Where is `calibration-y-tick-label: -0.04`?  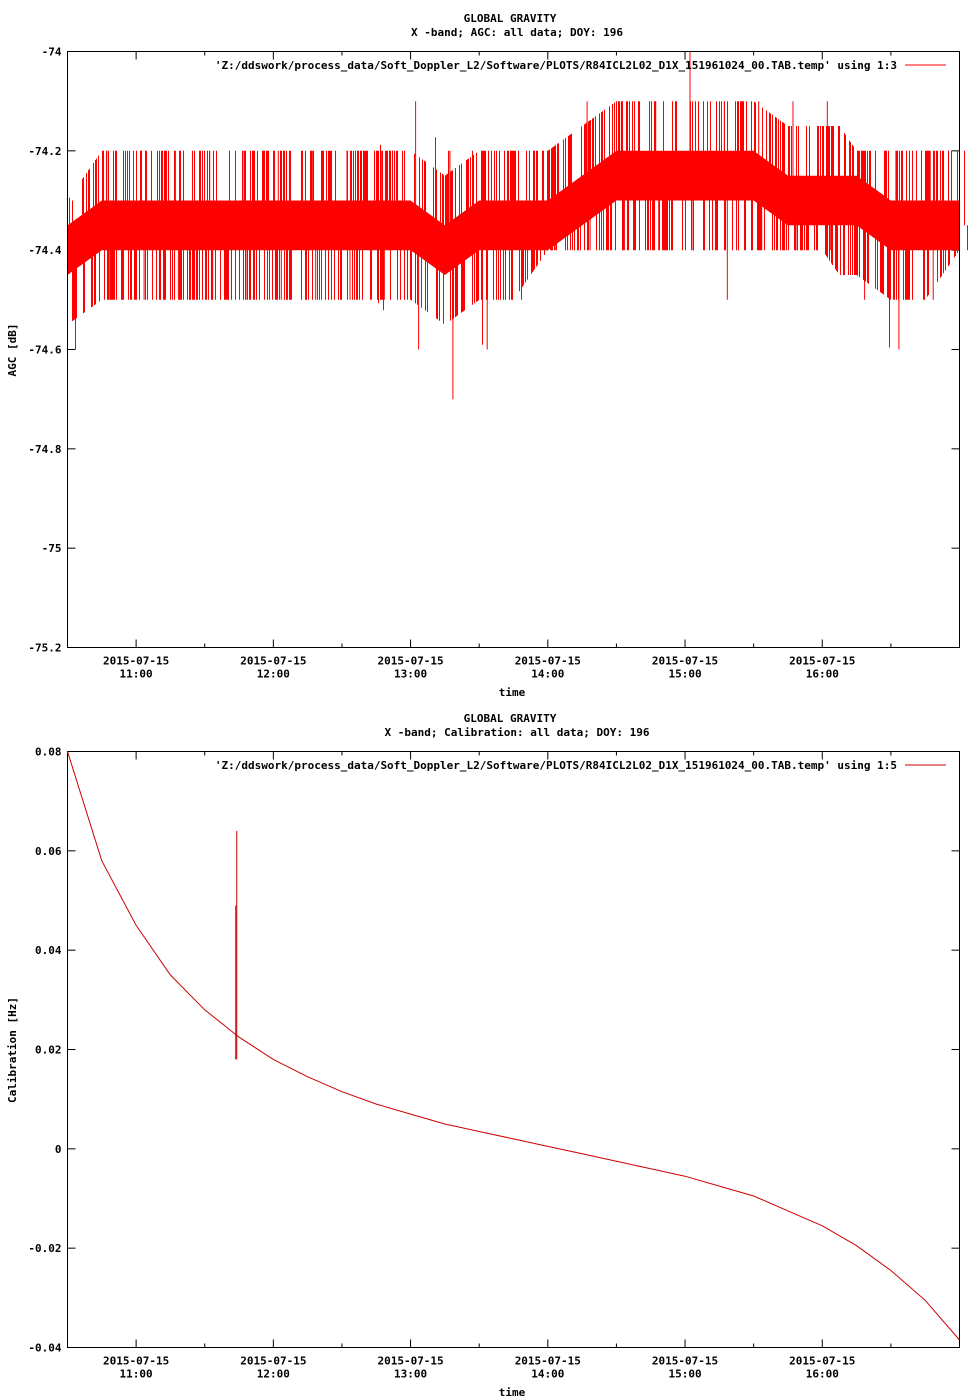 calibration-y-tick-label: -0.04 is located at coordinates (44, 1348).